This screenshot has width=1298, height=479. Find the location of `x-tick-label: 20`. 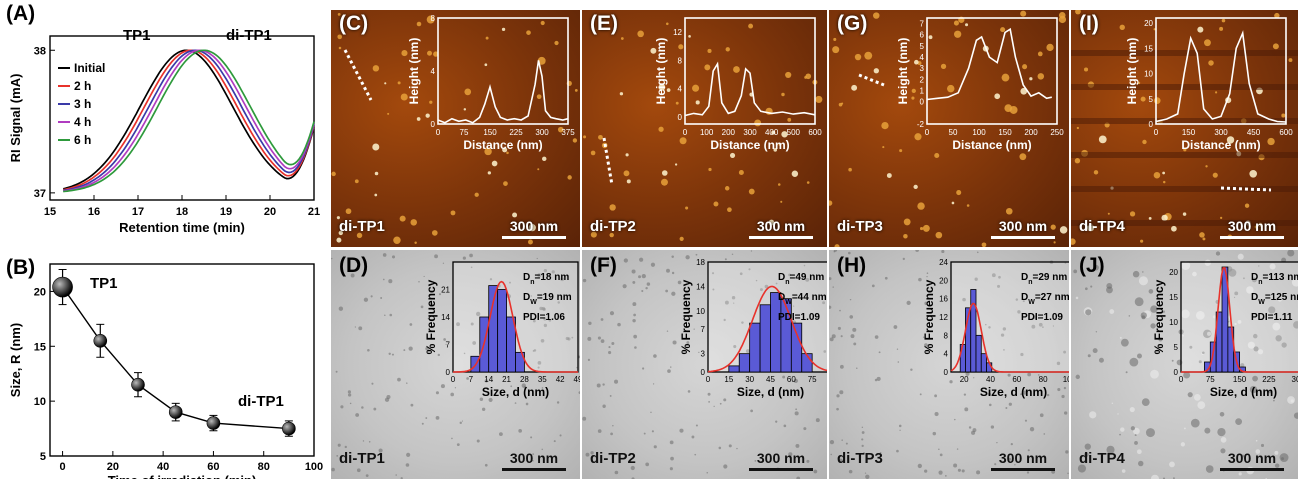

x-tick-label: 20 is located at coordinates (113, 467).